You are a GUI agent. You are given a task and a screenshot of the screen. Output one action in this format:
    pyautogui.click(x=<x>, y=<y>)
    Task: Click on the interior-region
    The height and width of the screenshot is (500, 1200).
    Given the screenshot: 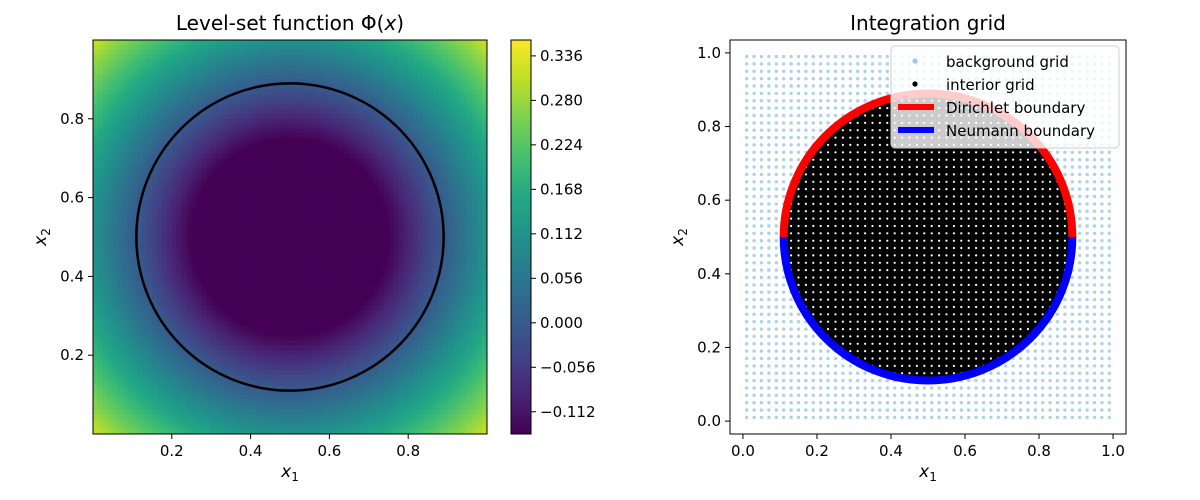 What is the action you would take?
    pyautogui.click(x=928, y=237)
    